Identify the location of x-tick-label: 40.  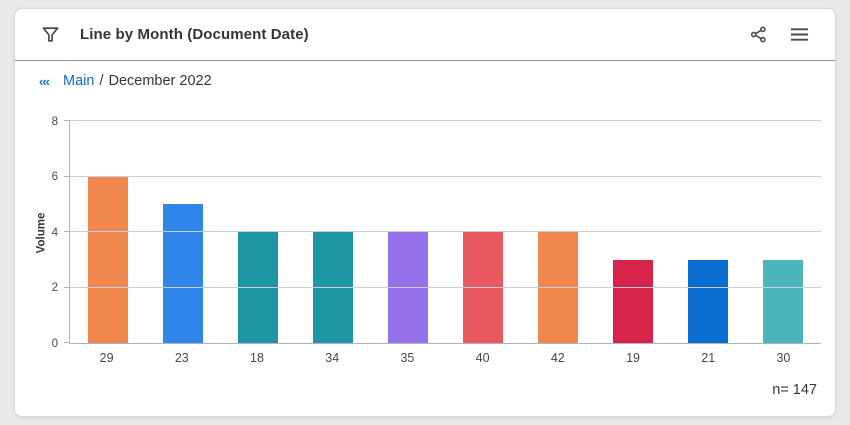
(482, 358).